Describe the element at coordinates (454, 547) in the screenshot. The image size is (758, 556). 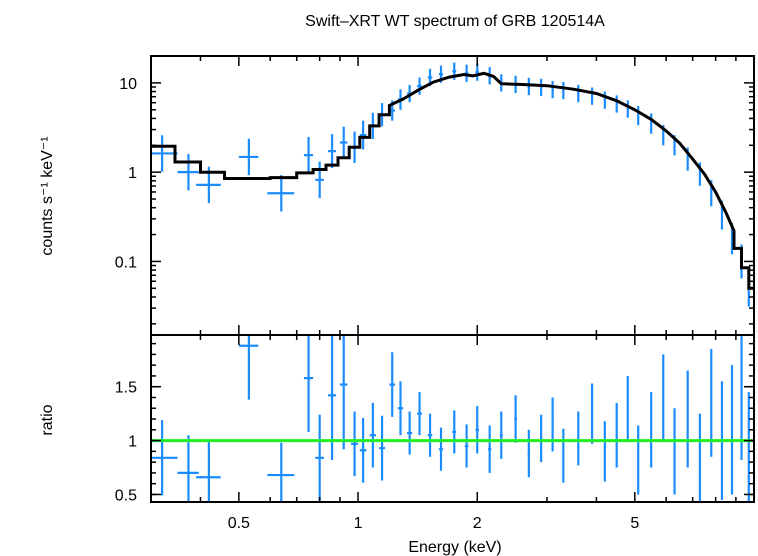
I see `x-axis-label: Energy (keV)` at that location.